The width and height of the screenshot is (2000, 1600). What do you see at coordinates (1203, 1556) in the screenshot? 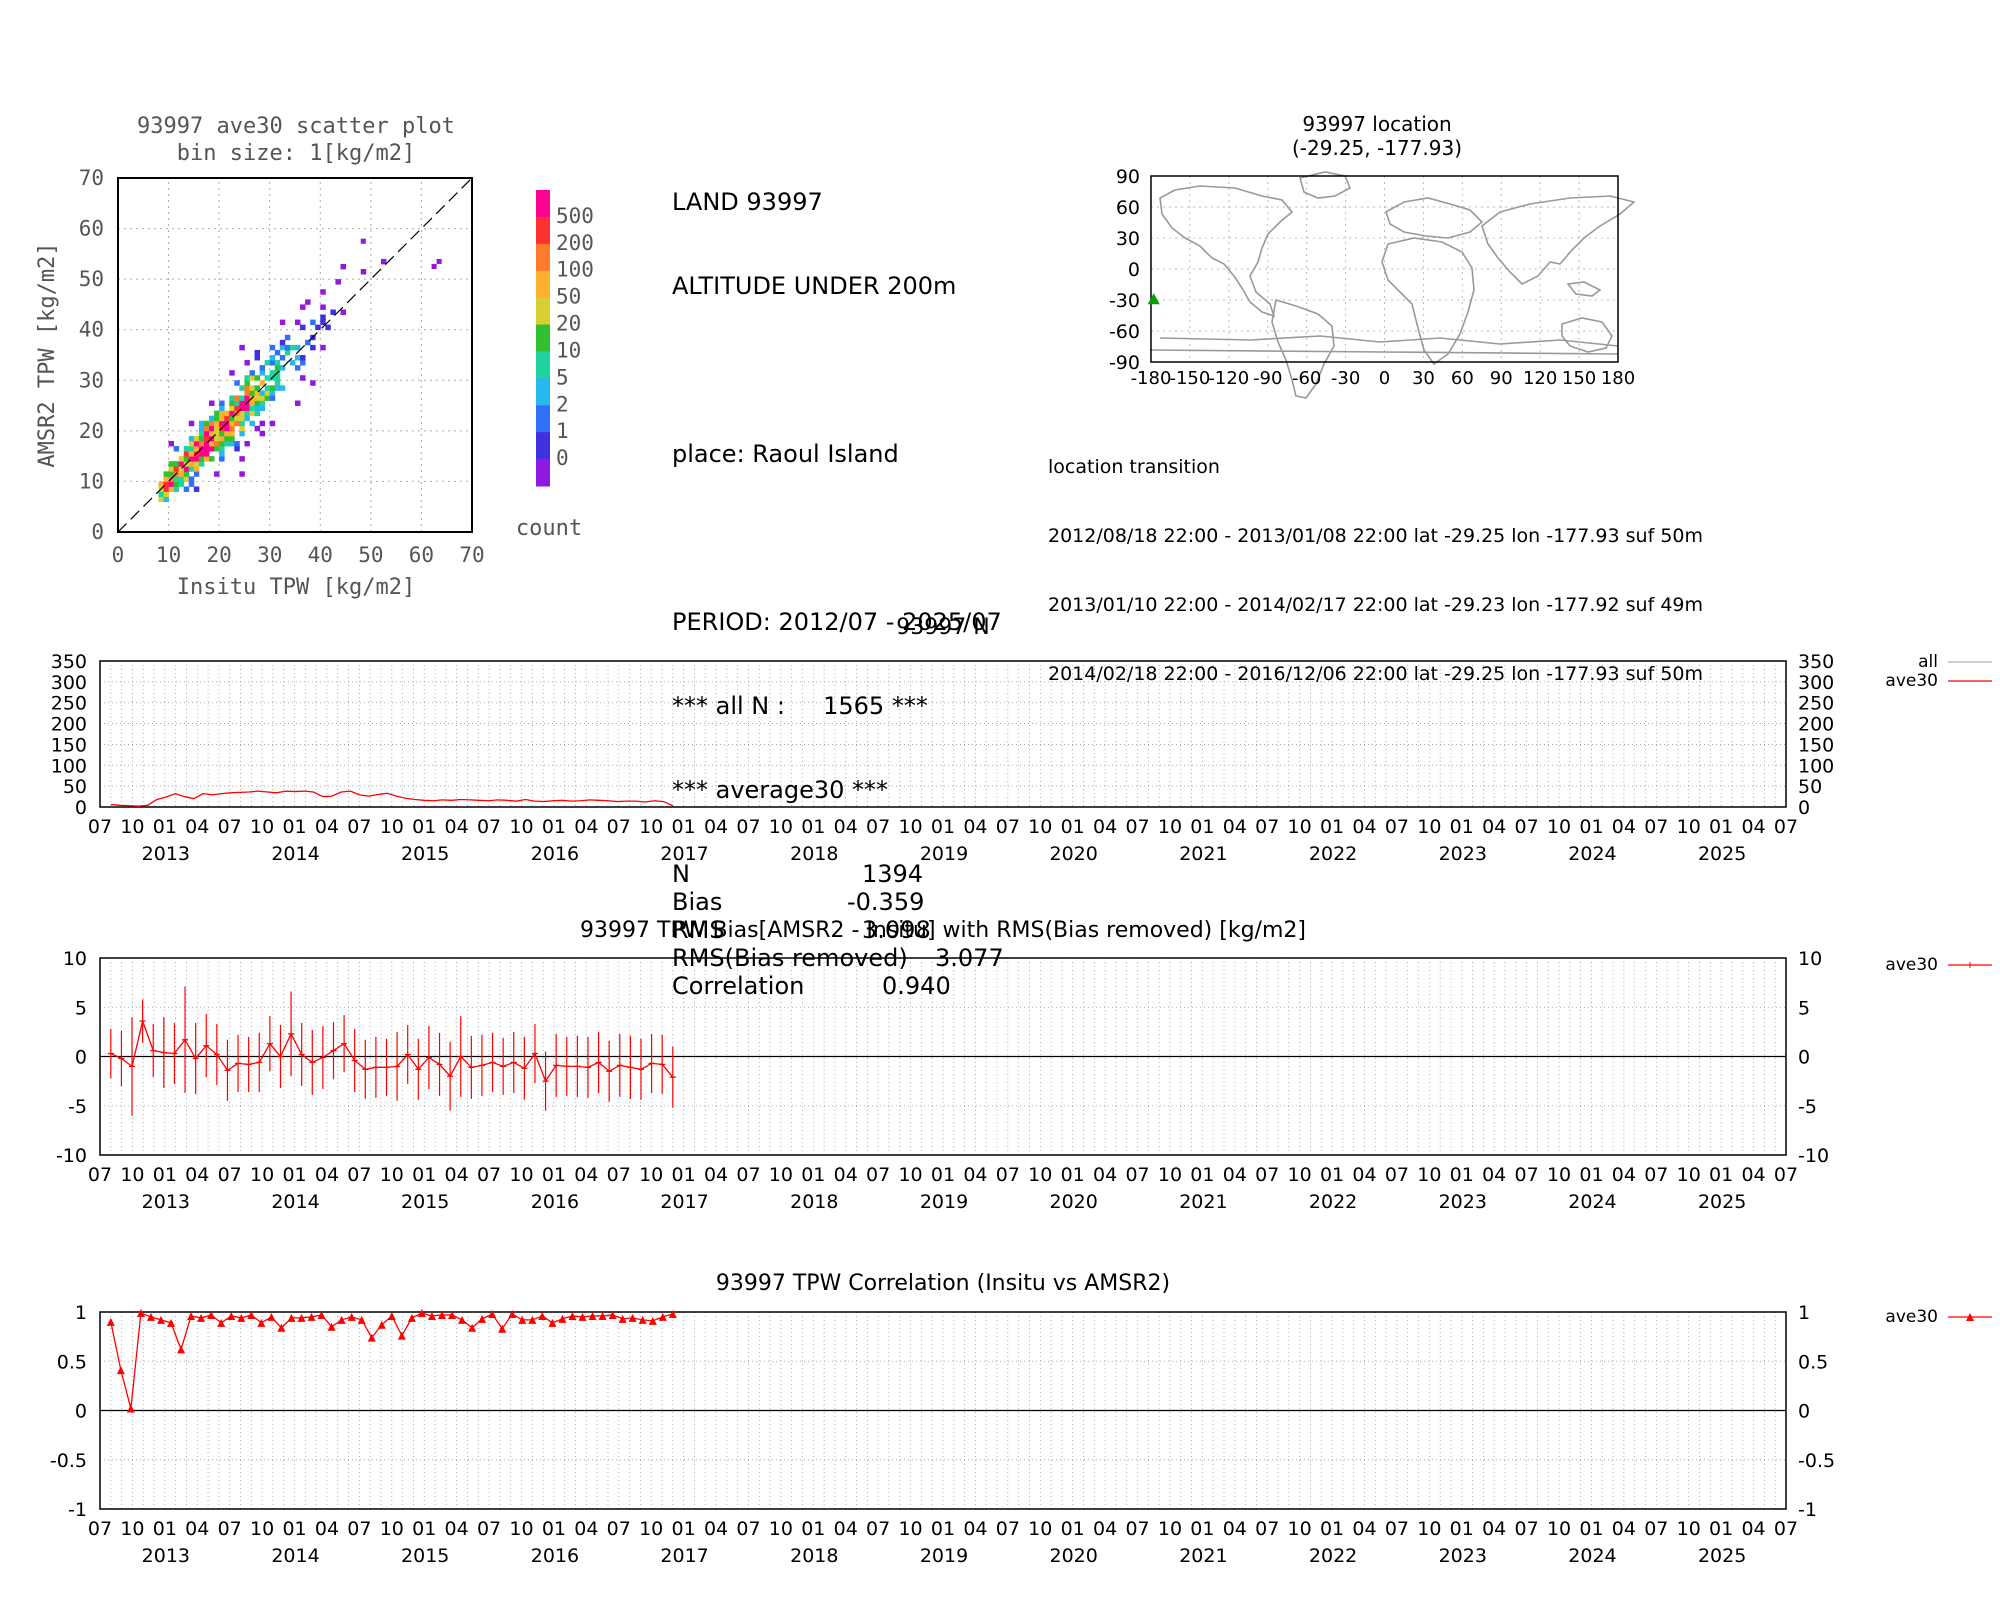
I see `ts-year-tick: 2021` at bounding box center [1203, 1556].